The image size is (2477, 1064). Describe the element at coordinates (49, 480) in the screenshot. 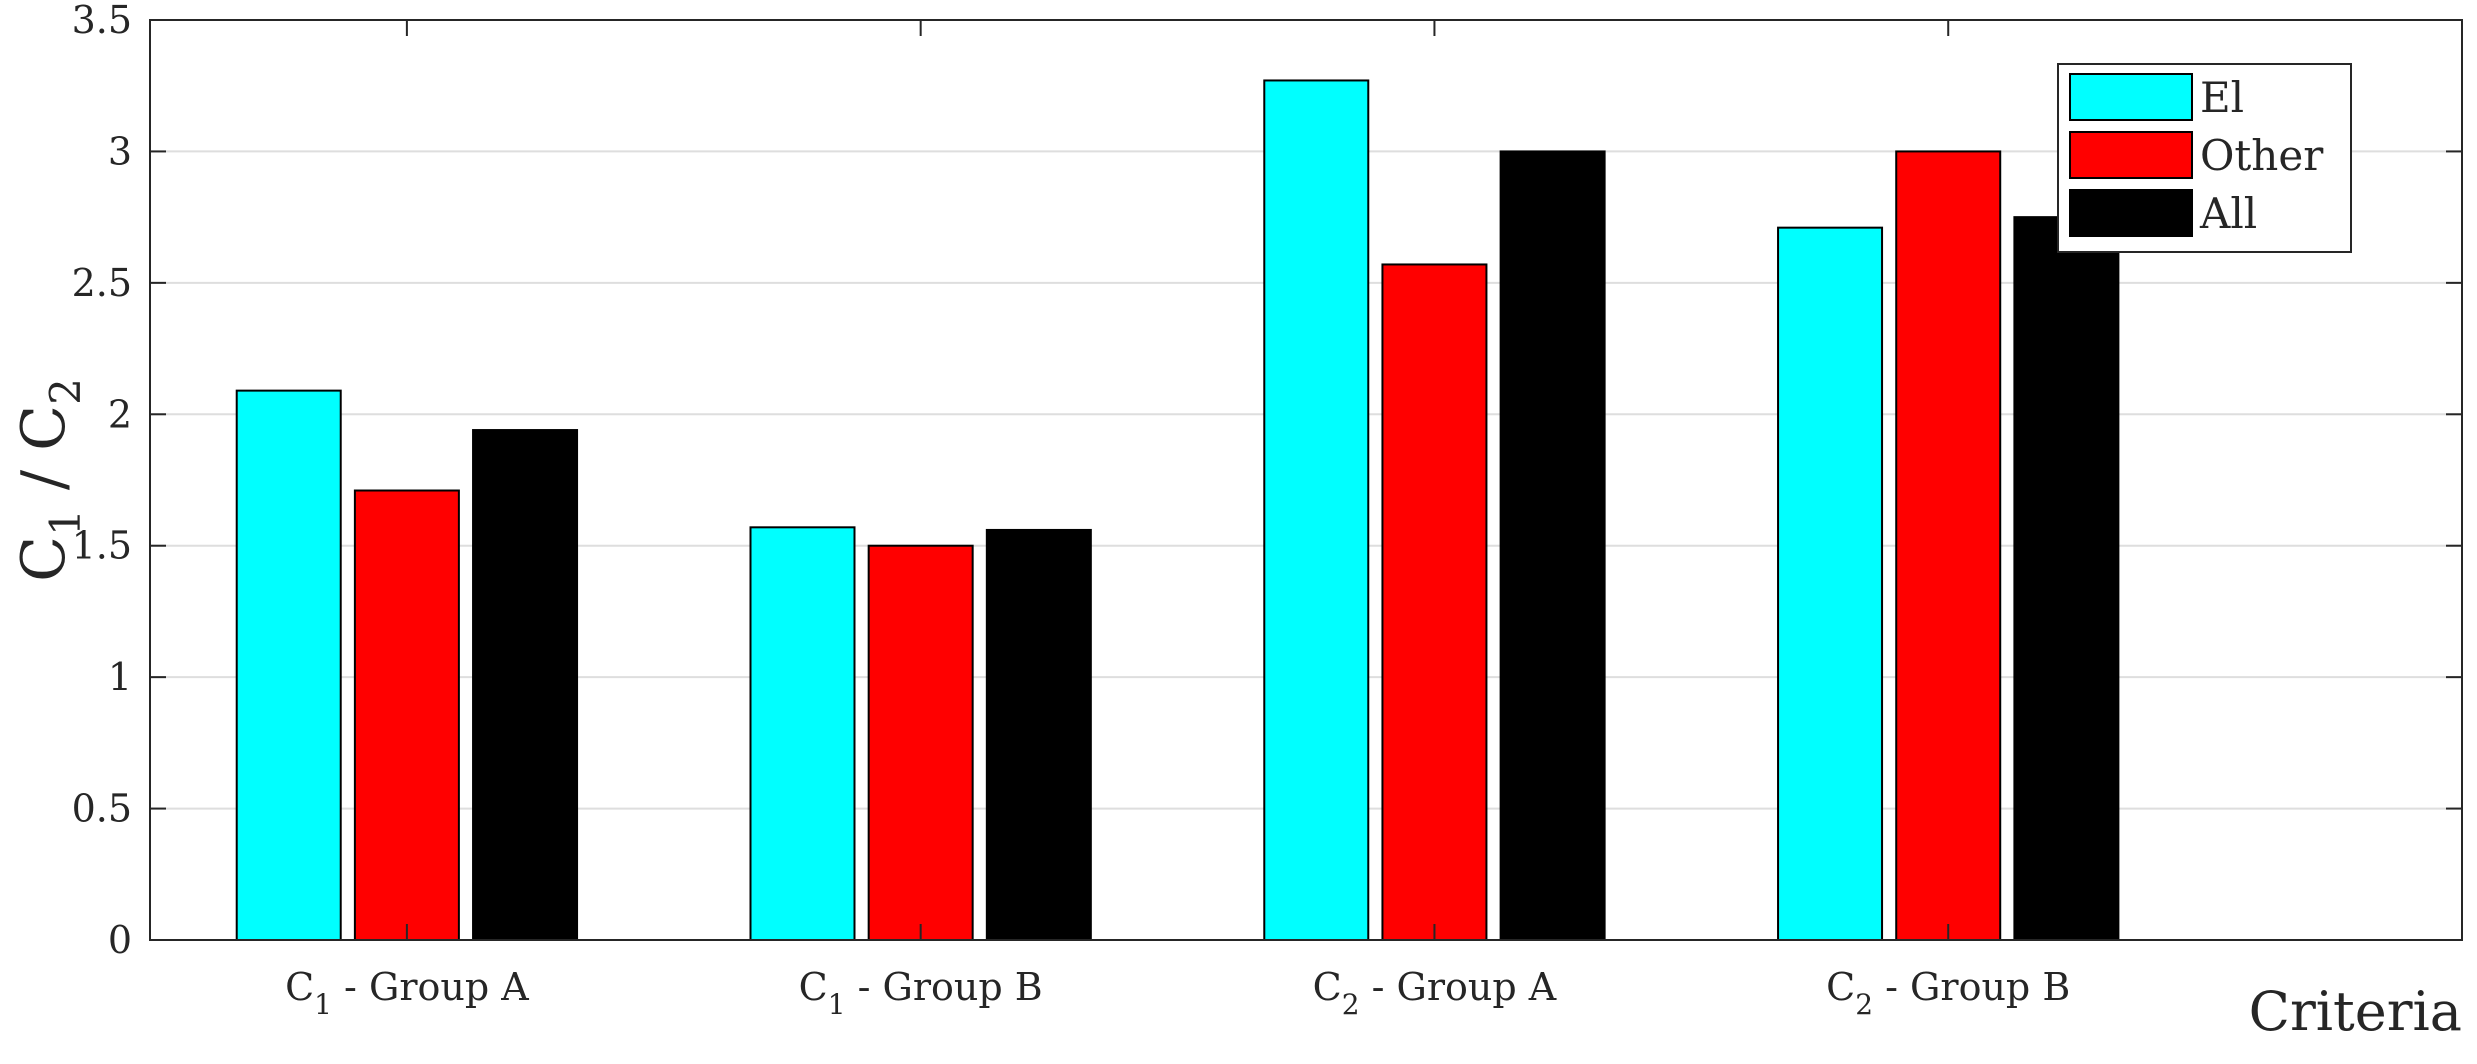

I see `y-axis-label: C1 / C2` at that location.